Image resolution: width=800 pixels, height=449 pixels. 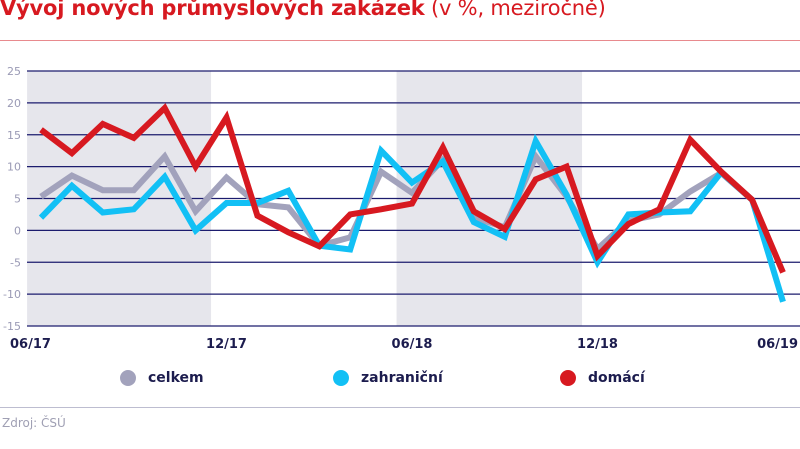 I want to click on y-tick-label: 25, so click(x=14, y=71).